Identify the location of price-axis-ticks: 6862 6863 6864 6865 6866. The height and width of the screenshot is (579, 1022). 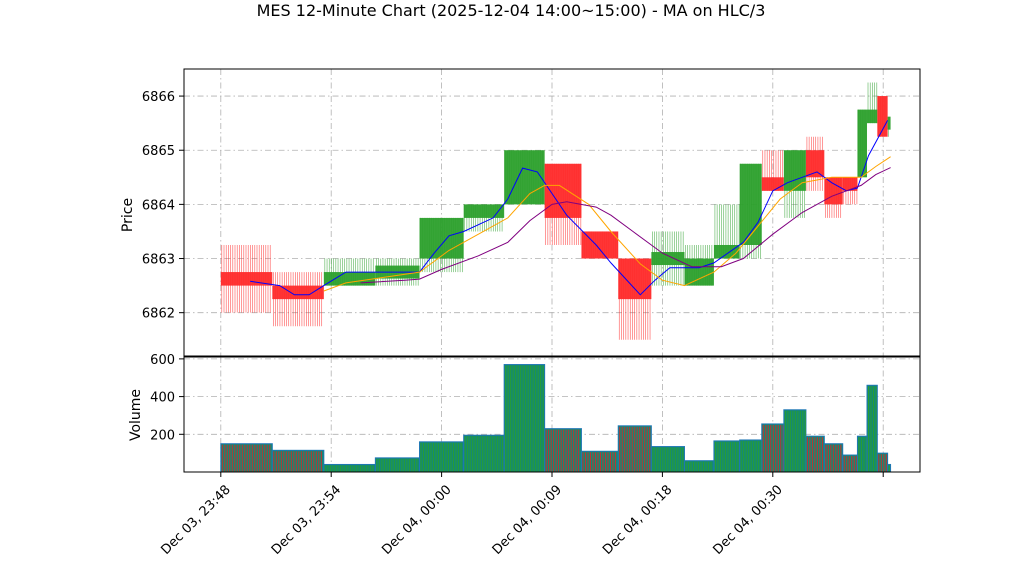
(163, 206).